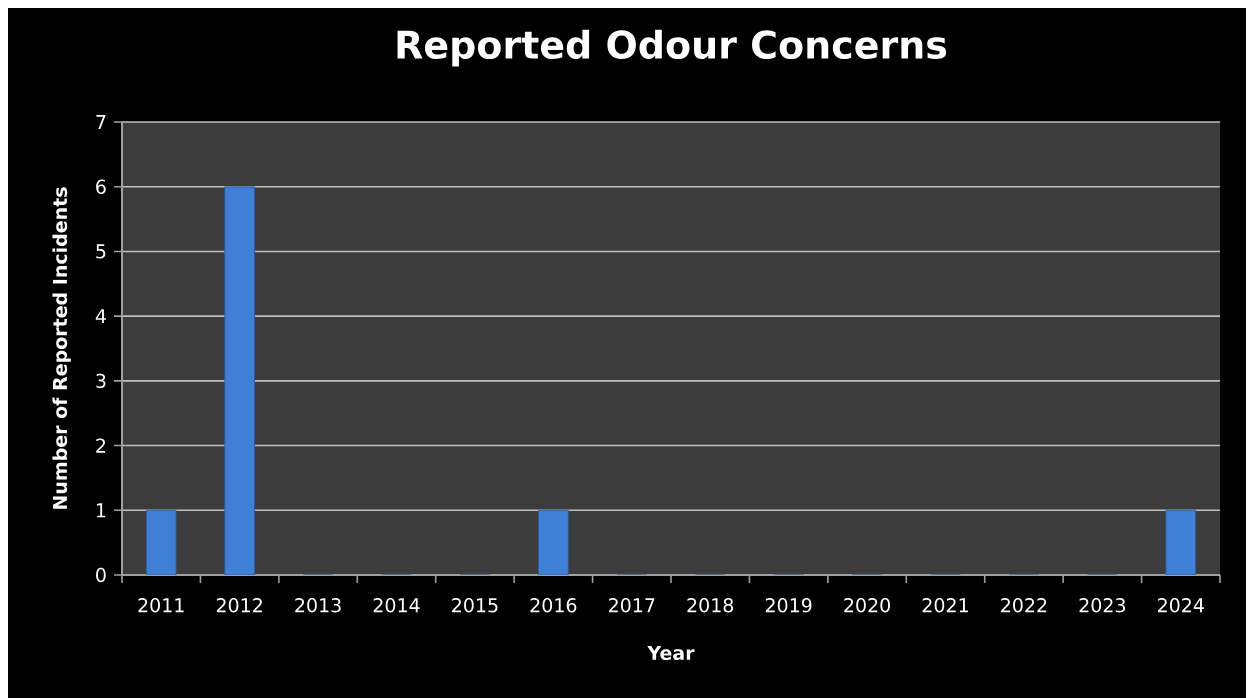  I want to click on x-tick-label: 2021, so click(945, 605).